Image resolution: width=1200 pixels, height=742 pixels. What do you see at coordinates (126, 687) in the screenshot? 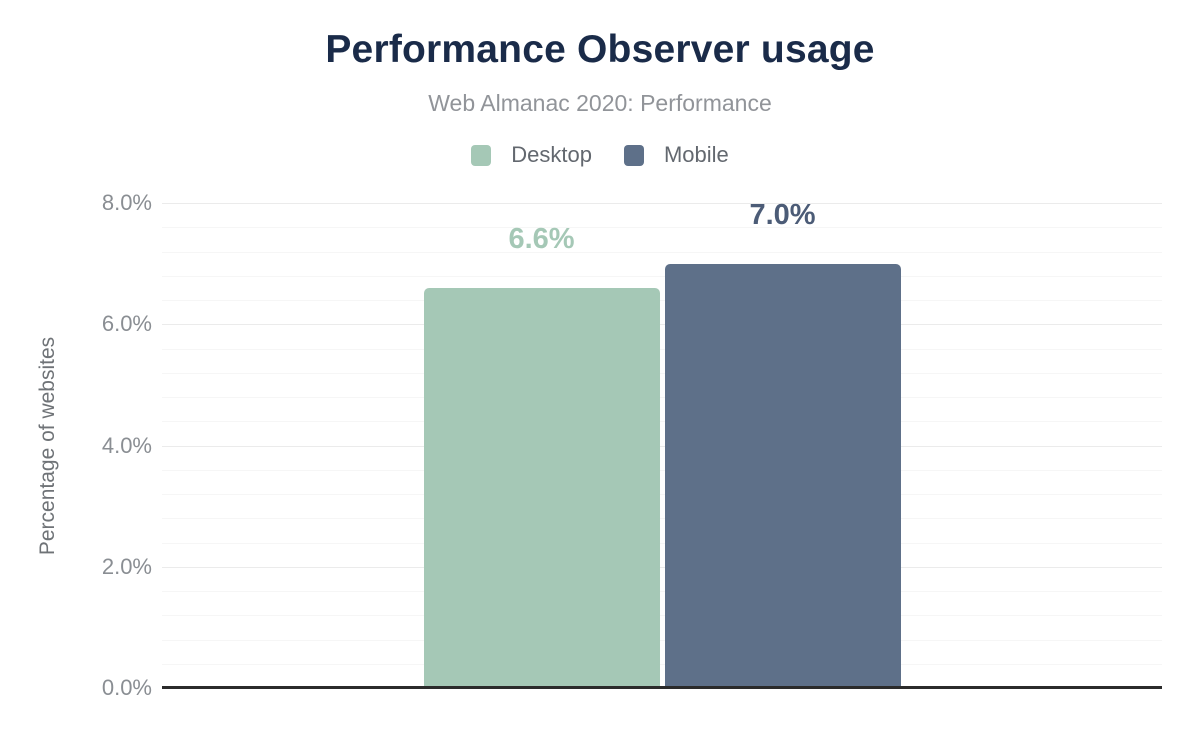
I see `y-tick-label: 0.0%` at bounding box center [126, 687].